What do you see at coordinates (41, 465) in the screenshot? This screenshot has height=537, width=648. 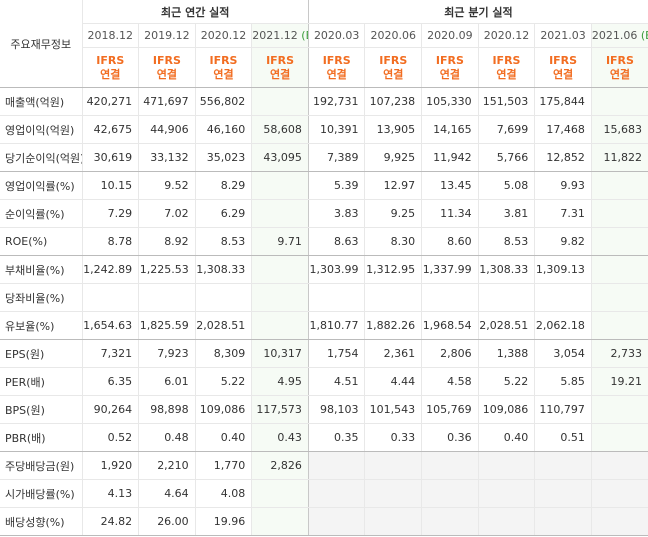 I see `row-label: 주당배당금(원)` at bounding box center [41, 465].